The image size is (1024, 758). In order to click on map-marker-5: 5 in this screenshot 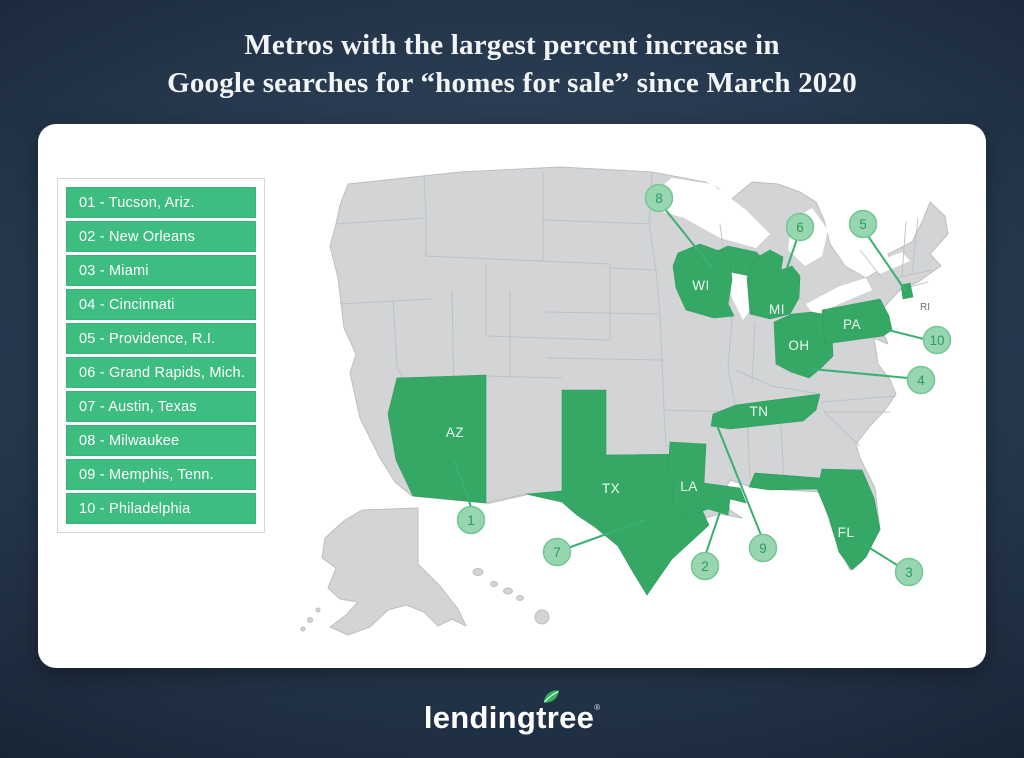, I will do `click(863, 224)`.